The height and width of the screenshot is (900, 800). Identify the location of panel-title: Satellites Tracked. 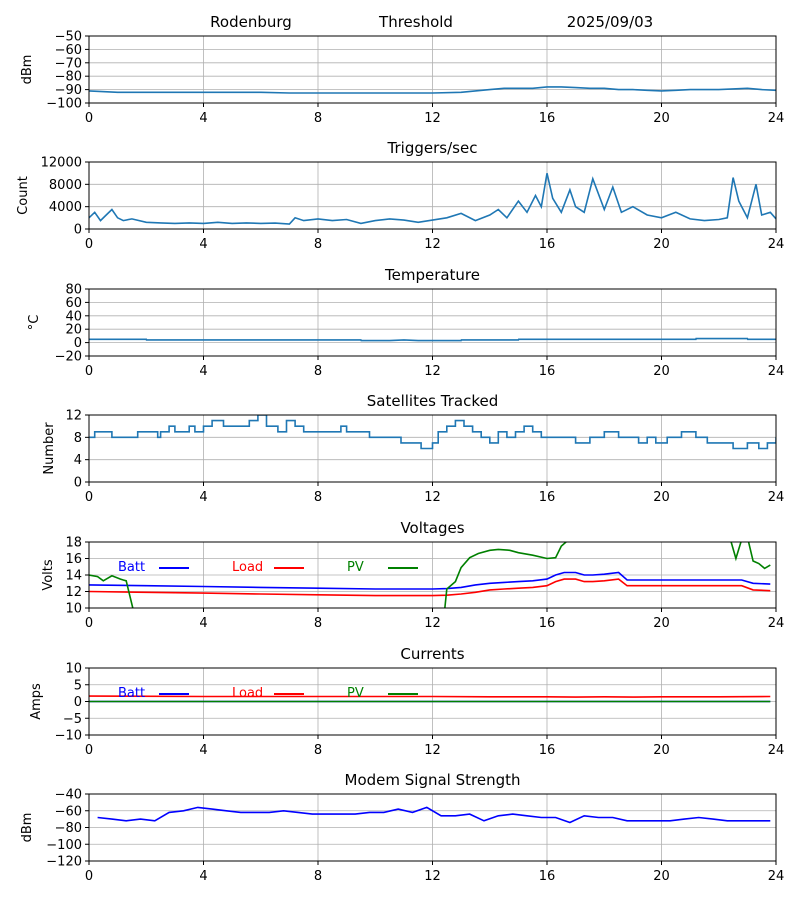
(432, 401).